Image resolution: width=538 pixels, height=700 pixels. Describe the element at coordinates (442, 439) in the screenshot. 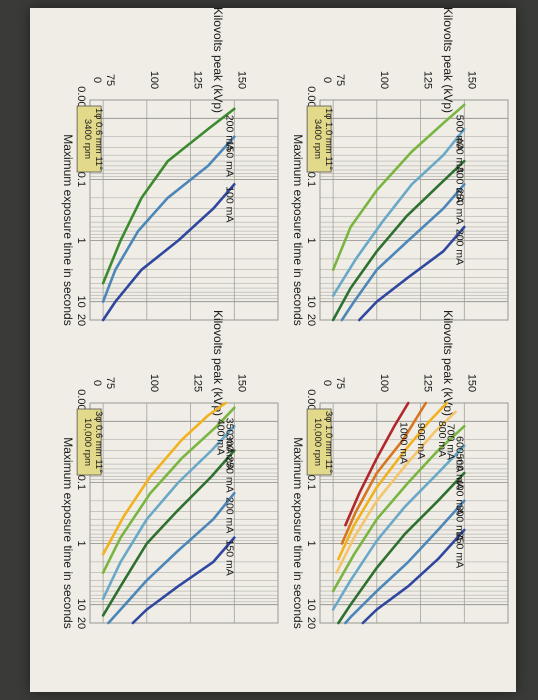

I see `series-label: 800 mA` at that location.